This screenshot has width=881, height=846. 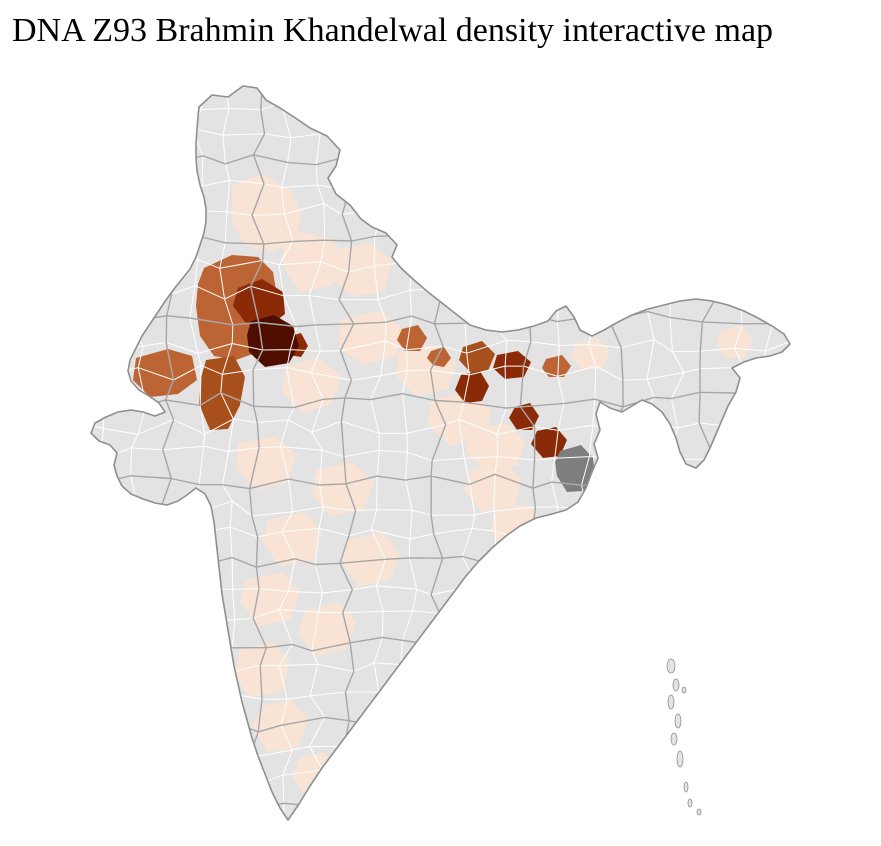 What do you see at coordinates (267, 213) in the screenshot?
I see `region-himachal-foothills-light` at bounding box center [267, 213].